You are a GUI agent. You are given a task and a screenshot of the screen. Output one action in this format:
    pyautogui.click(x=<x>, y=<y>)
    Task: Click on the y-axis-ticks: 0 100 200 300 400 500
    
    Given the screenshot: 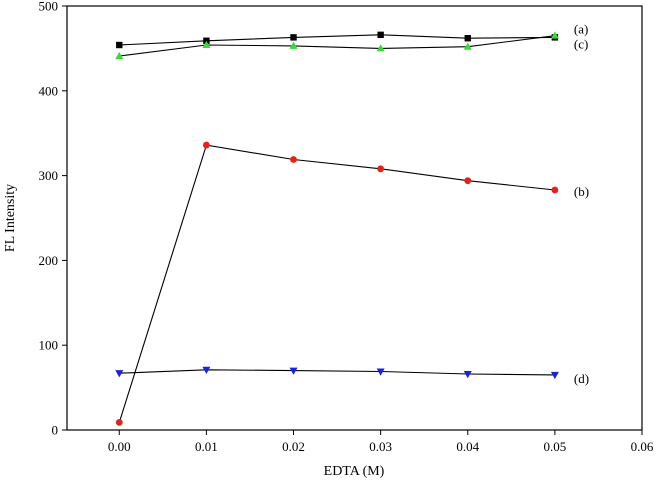 What is the action you would take?
    pyautogui.click(x=53, y=219)
    